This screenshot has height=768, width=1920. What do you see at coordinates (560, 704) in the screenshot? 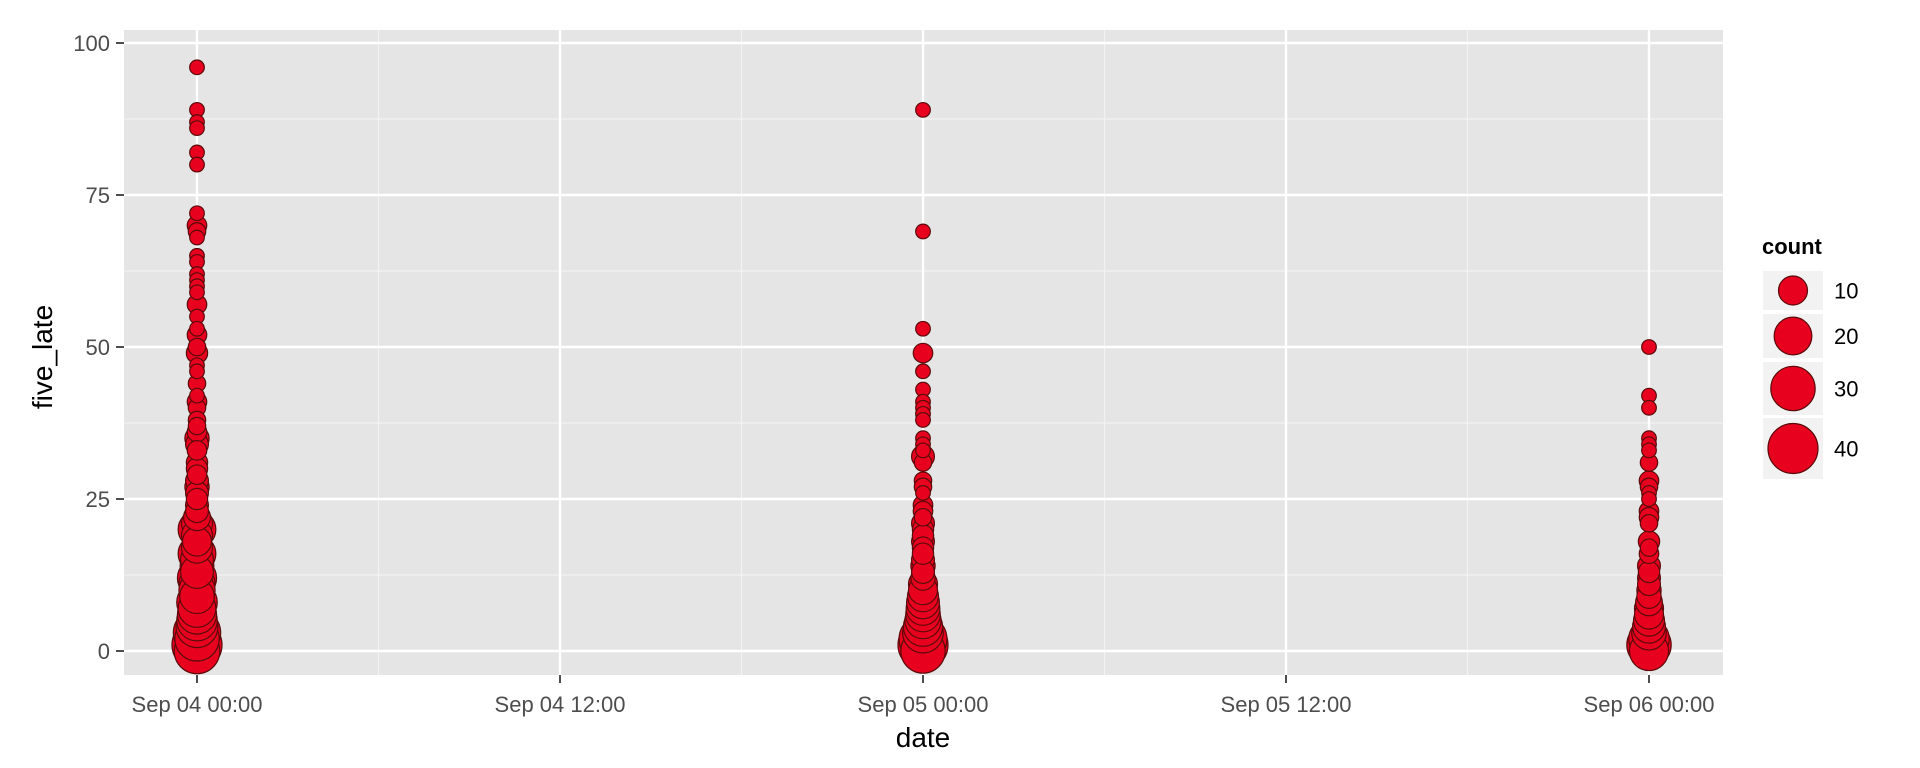
I see `x-tick-label: Sep 04 12:00` at bounding box center [560, 704].